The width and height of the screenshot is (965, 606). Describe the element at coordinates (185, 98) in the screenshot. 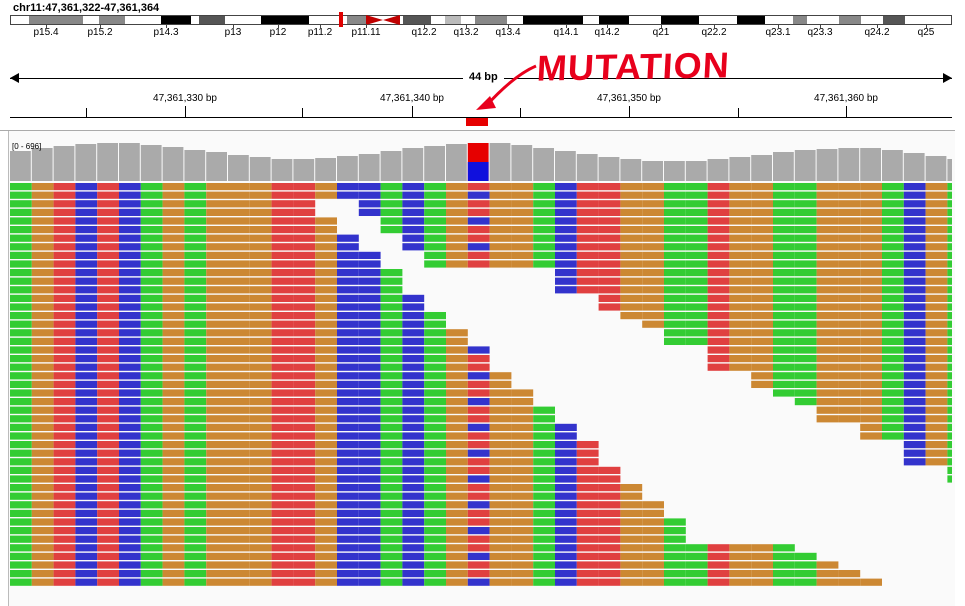

I see `ruler-tick-label: 47,361,330 bp` at that location.